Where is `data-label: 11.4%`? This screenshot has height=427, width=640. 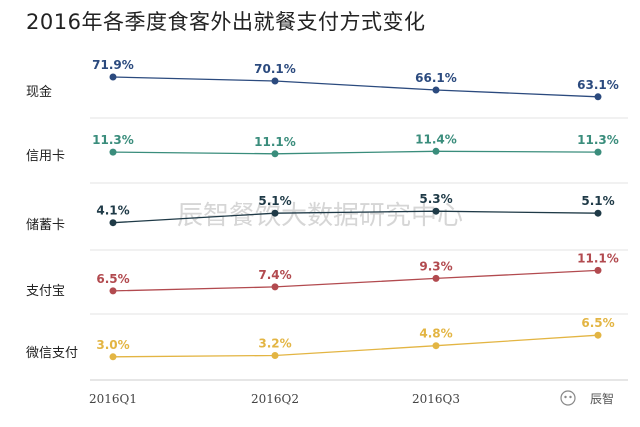 data-label: 11.4% is located at coordinates (436, 139).